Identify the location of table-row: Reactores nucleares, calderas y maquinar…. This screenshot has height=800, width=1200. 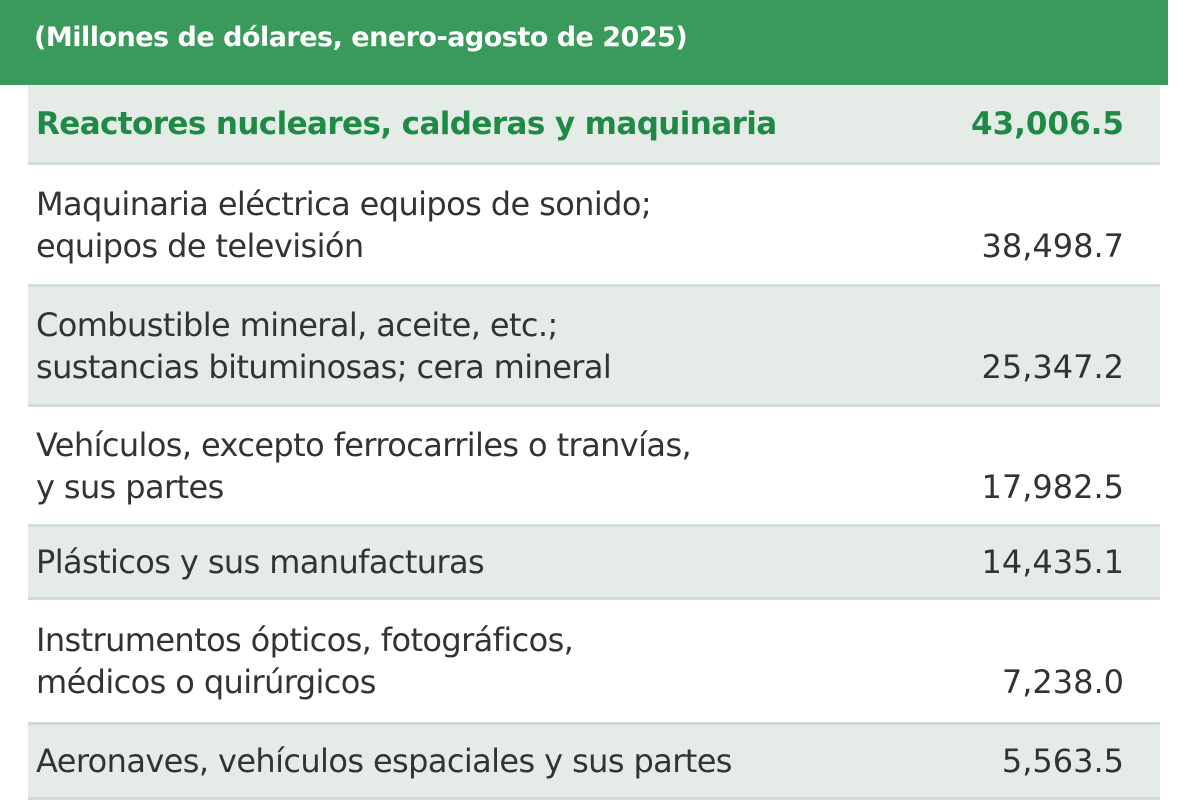
(594, 125).